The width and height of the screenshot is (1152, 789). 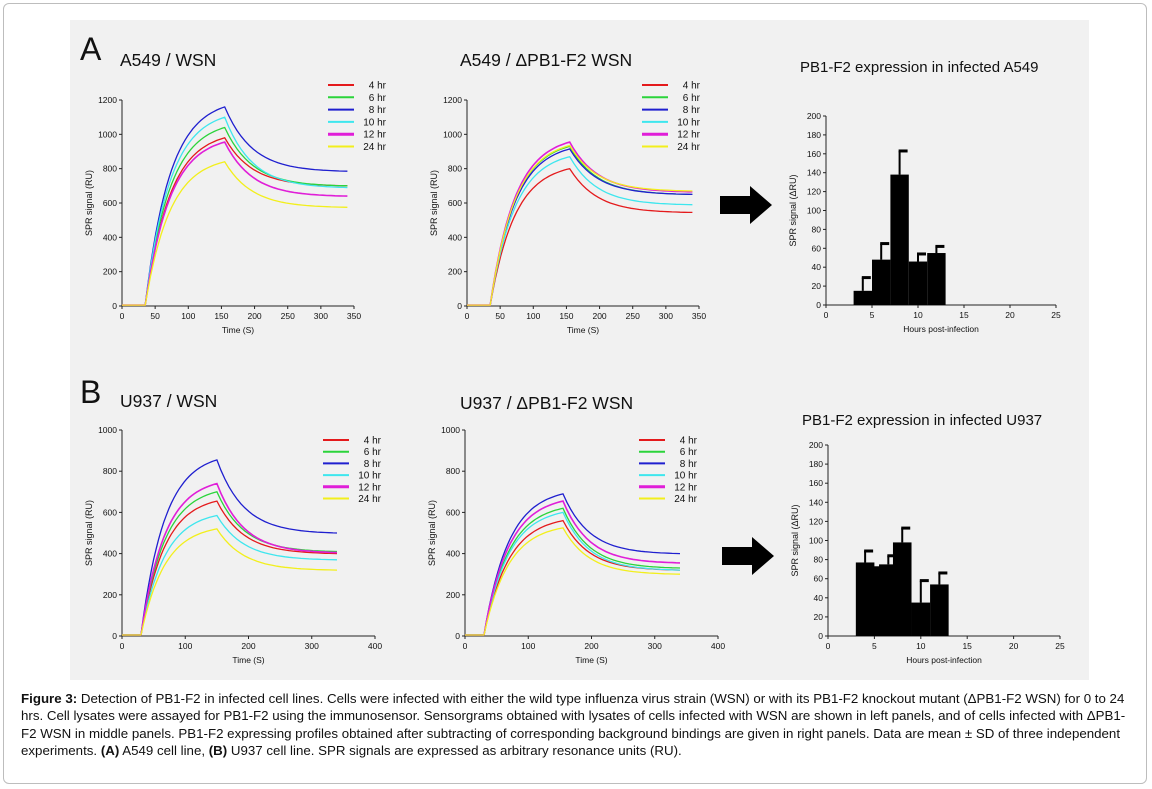 I want to click on y-tick-label: 180, so click(x=816, y=464).